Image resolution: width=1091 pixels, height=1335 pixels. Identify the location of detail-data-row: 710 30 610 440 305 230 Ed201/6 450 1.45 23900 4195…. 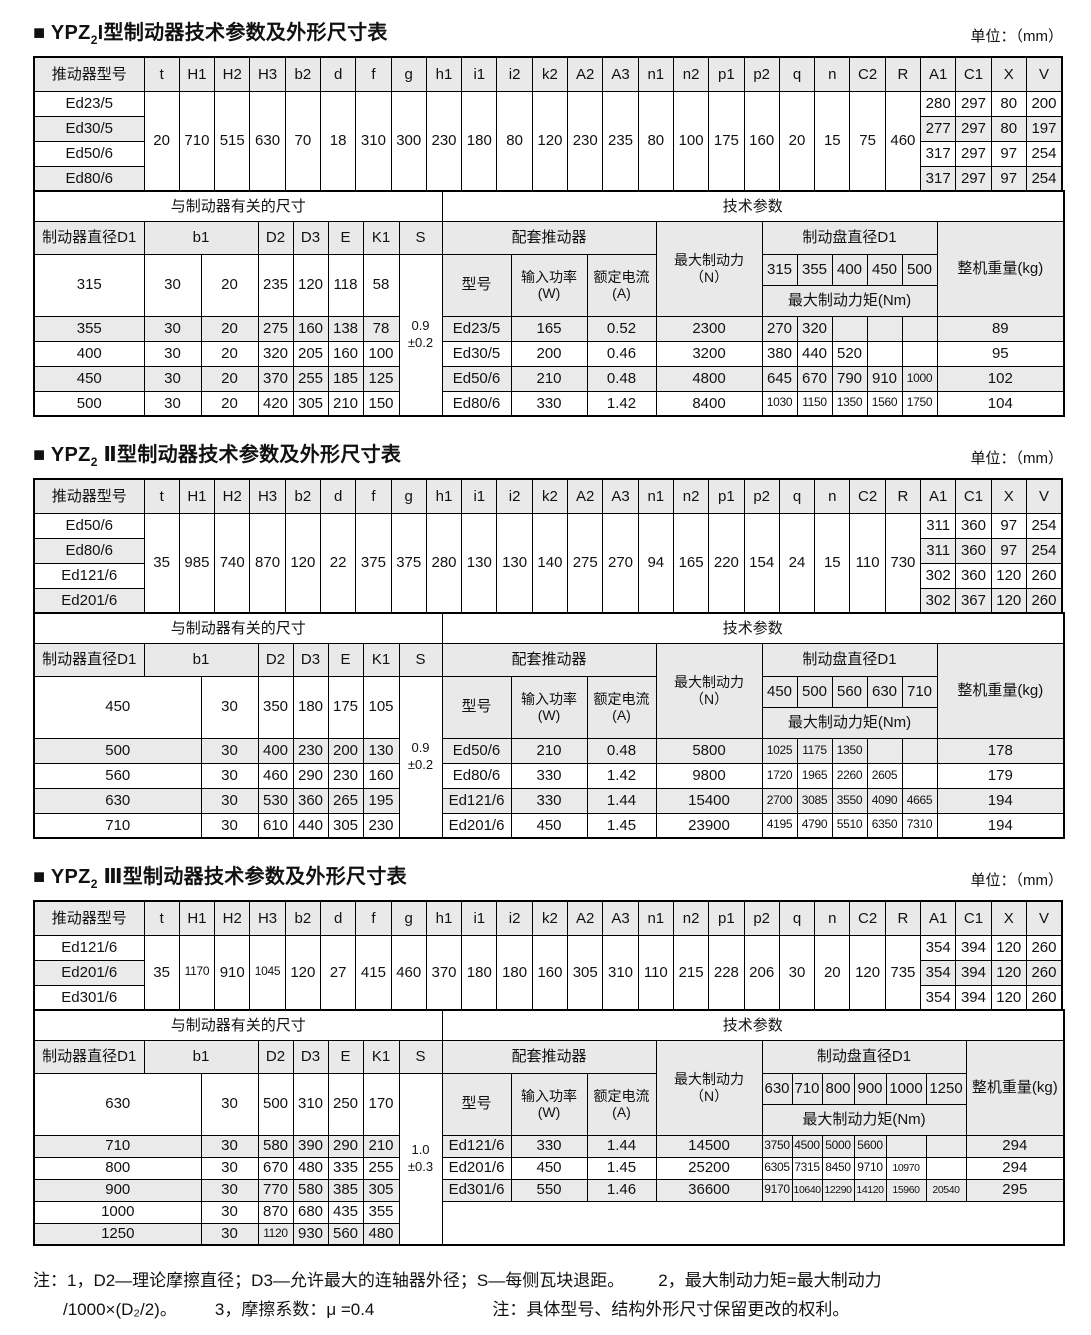
(549, 825).